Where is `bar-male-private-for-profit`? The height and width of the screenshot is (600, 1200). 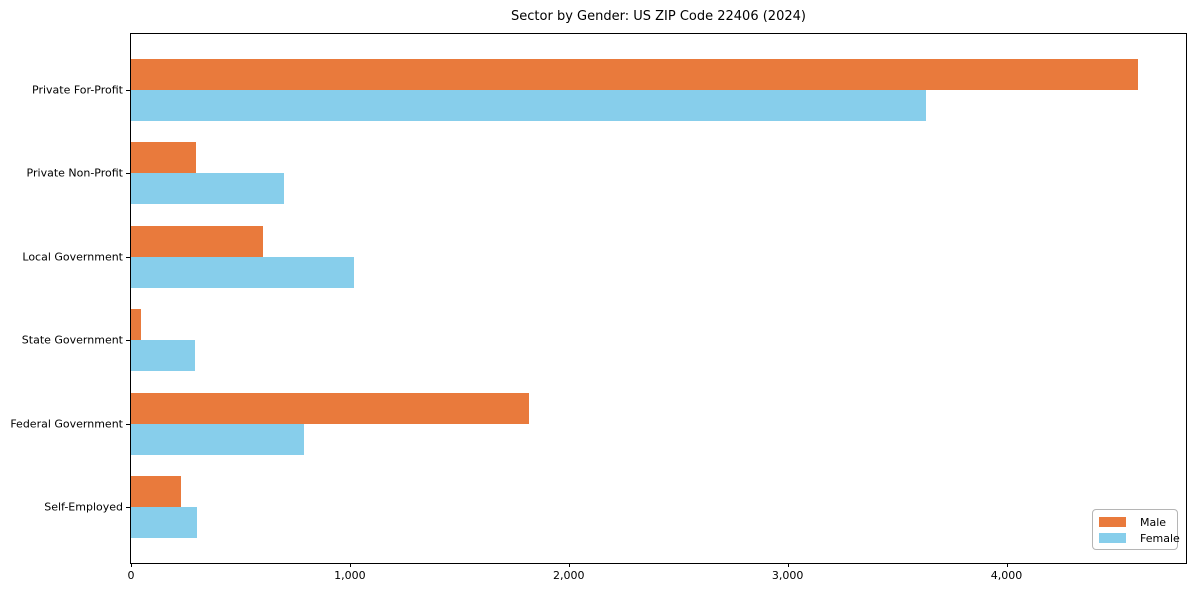 bar-male-private-for-profit is located at coordinates (634, 74).